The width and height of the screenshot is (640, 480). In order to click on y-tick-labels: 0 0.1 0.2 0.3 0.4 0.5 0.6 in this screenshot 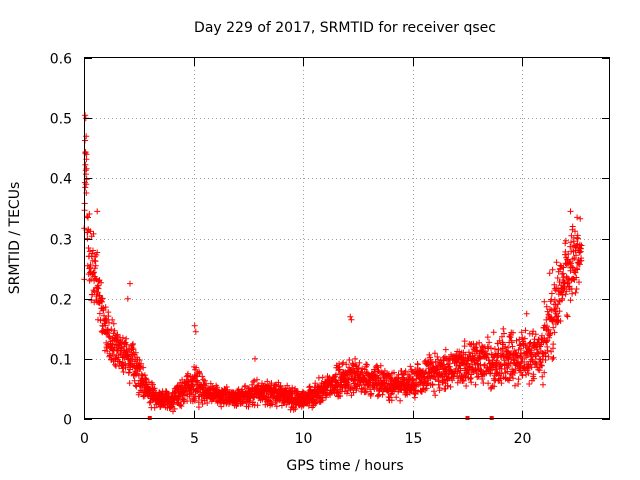, I will do `click(61, 240)`.